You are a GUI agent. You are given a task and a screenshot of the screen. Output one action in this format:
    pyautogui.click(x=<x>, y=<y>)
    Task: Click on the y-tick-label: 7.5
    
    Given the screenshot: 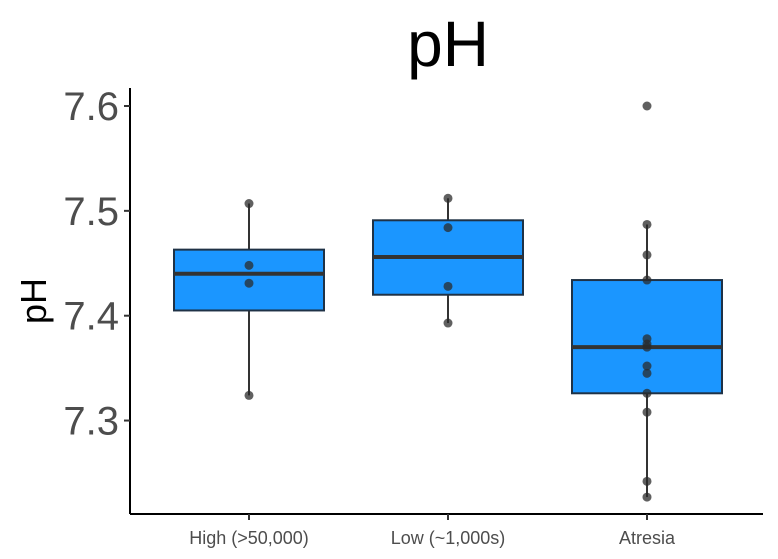 What is the action you would take?
    pyautogui.click(x=91, y=212)
    